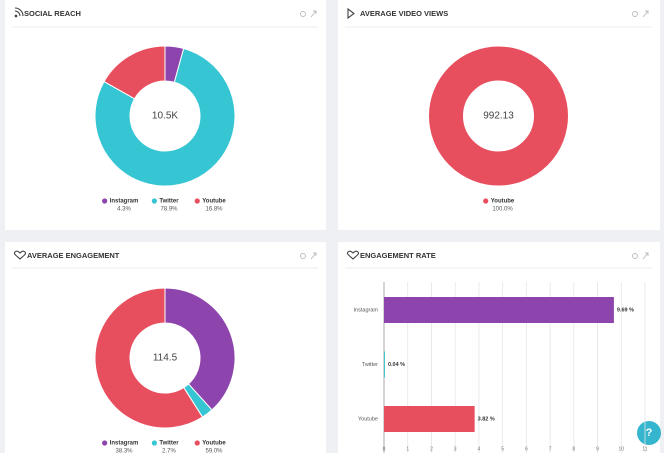  Describe the element at coordinates (502, 449) in the screenshot. I see `x-tick-label: 5` at that location.